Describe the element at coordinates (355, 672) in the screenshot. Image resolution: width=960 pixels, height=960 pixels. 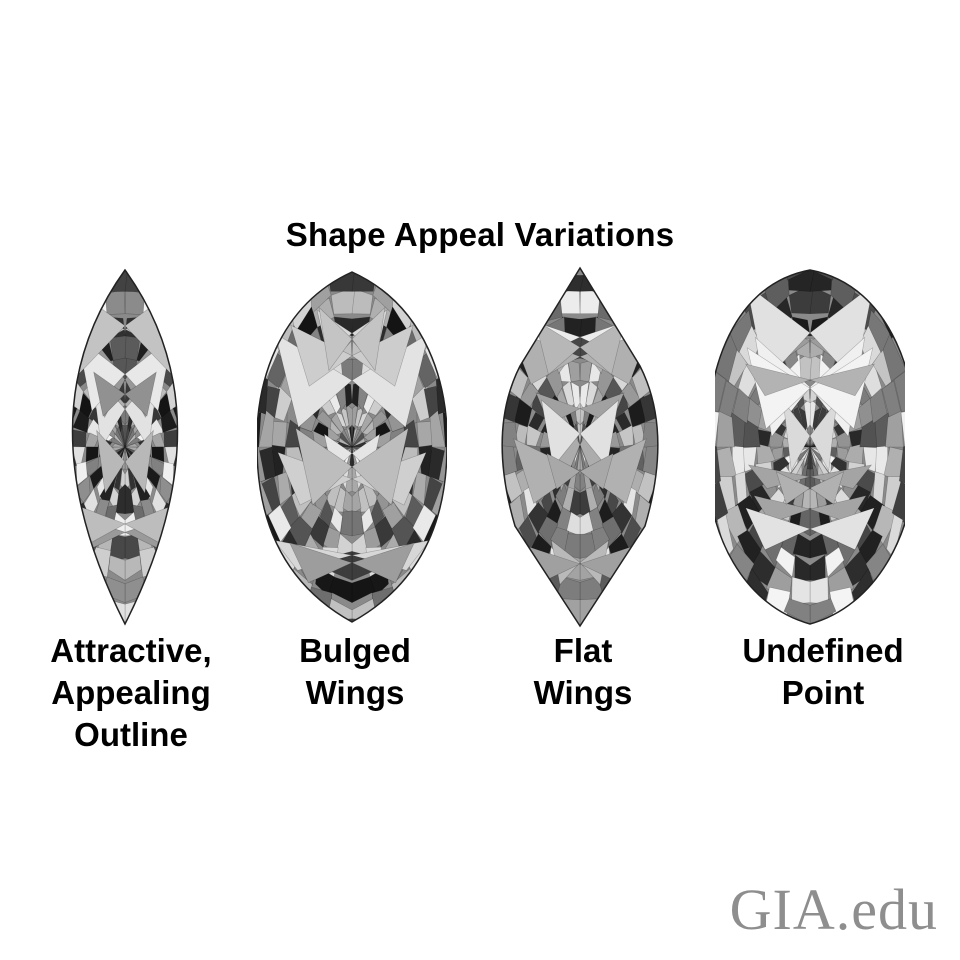
I see `caption-bulged-wings: Bulged Wings` at that location.